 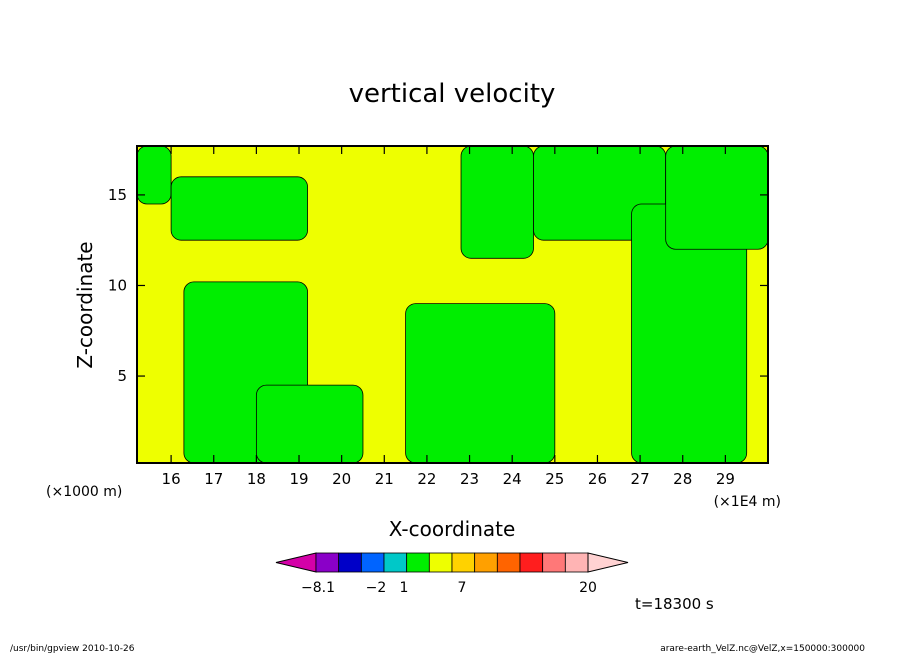 I want to click on x-tick-label: 17, so click(x=213, y=479).